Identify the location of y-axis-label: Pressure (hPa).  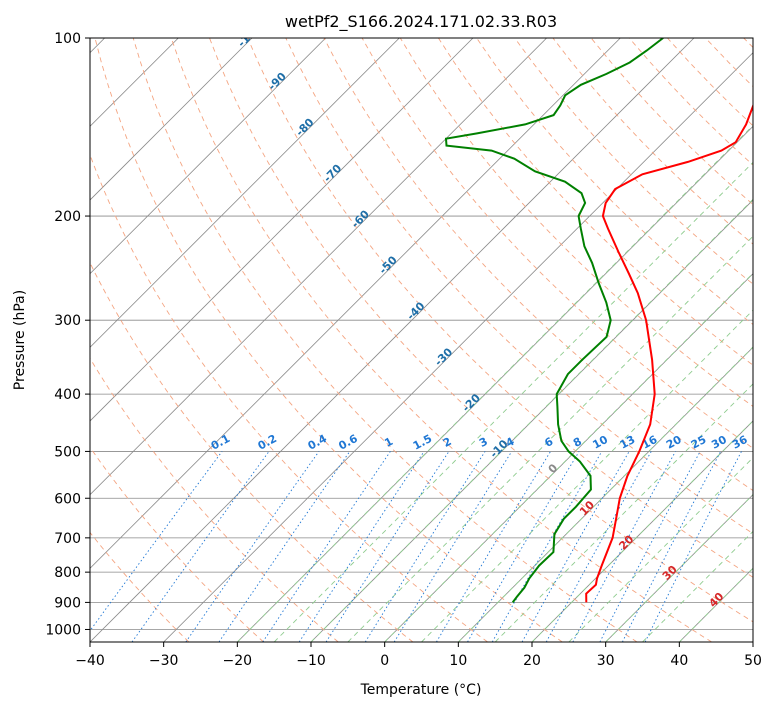
(20, 340).